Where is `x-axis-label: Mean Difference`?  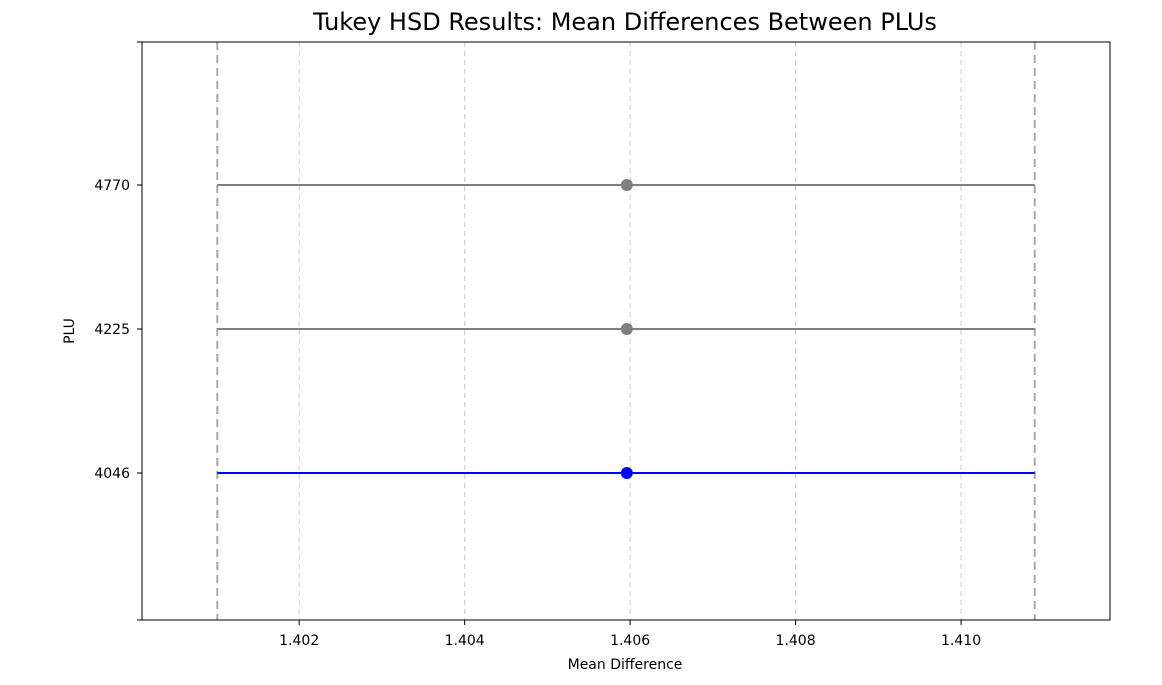 x-axis-label: Mean Difference is located at coordinates (625, 665).